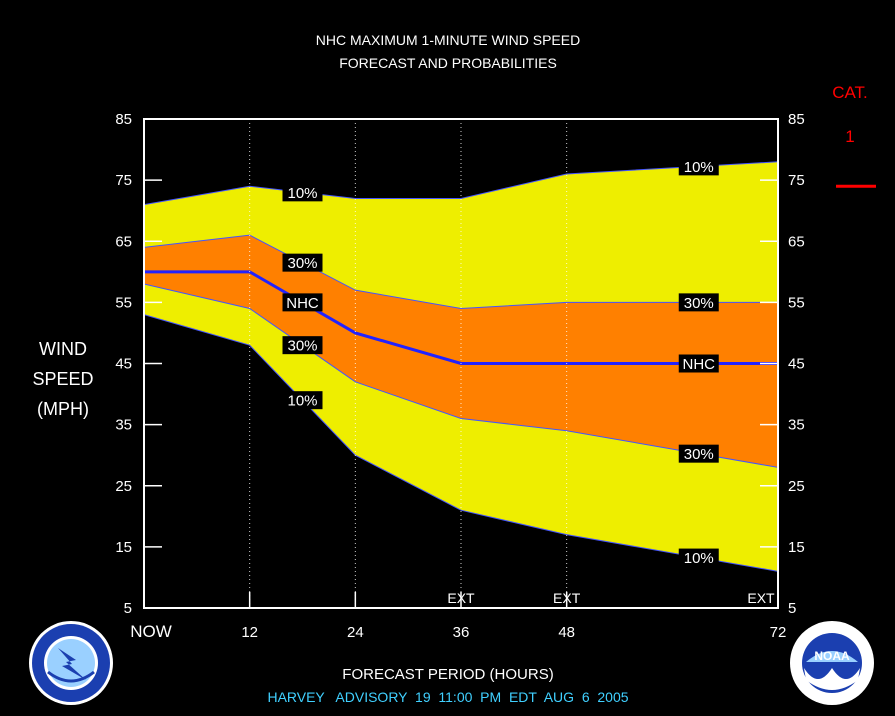 The height and width of the screenshot is (716, 895). What do you see at coordinates (566, 632) in the screenshot?
I see `x-tick-label: 48` at bounding box center [566, 632].